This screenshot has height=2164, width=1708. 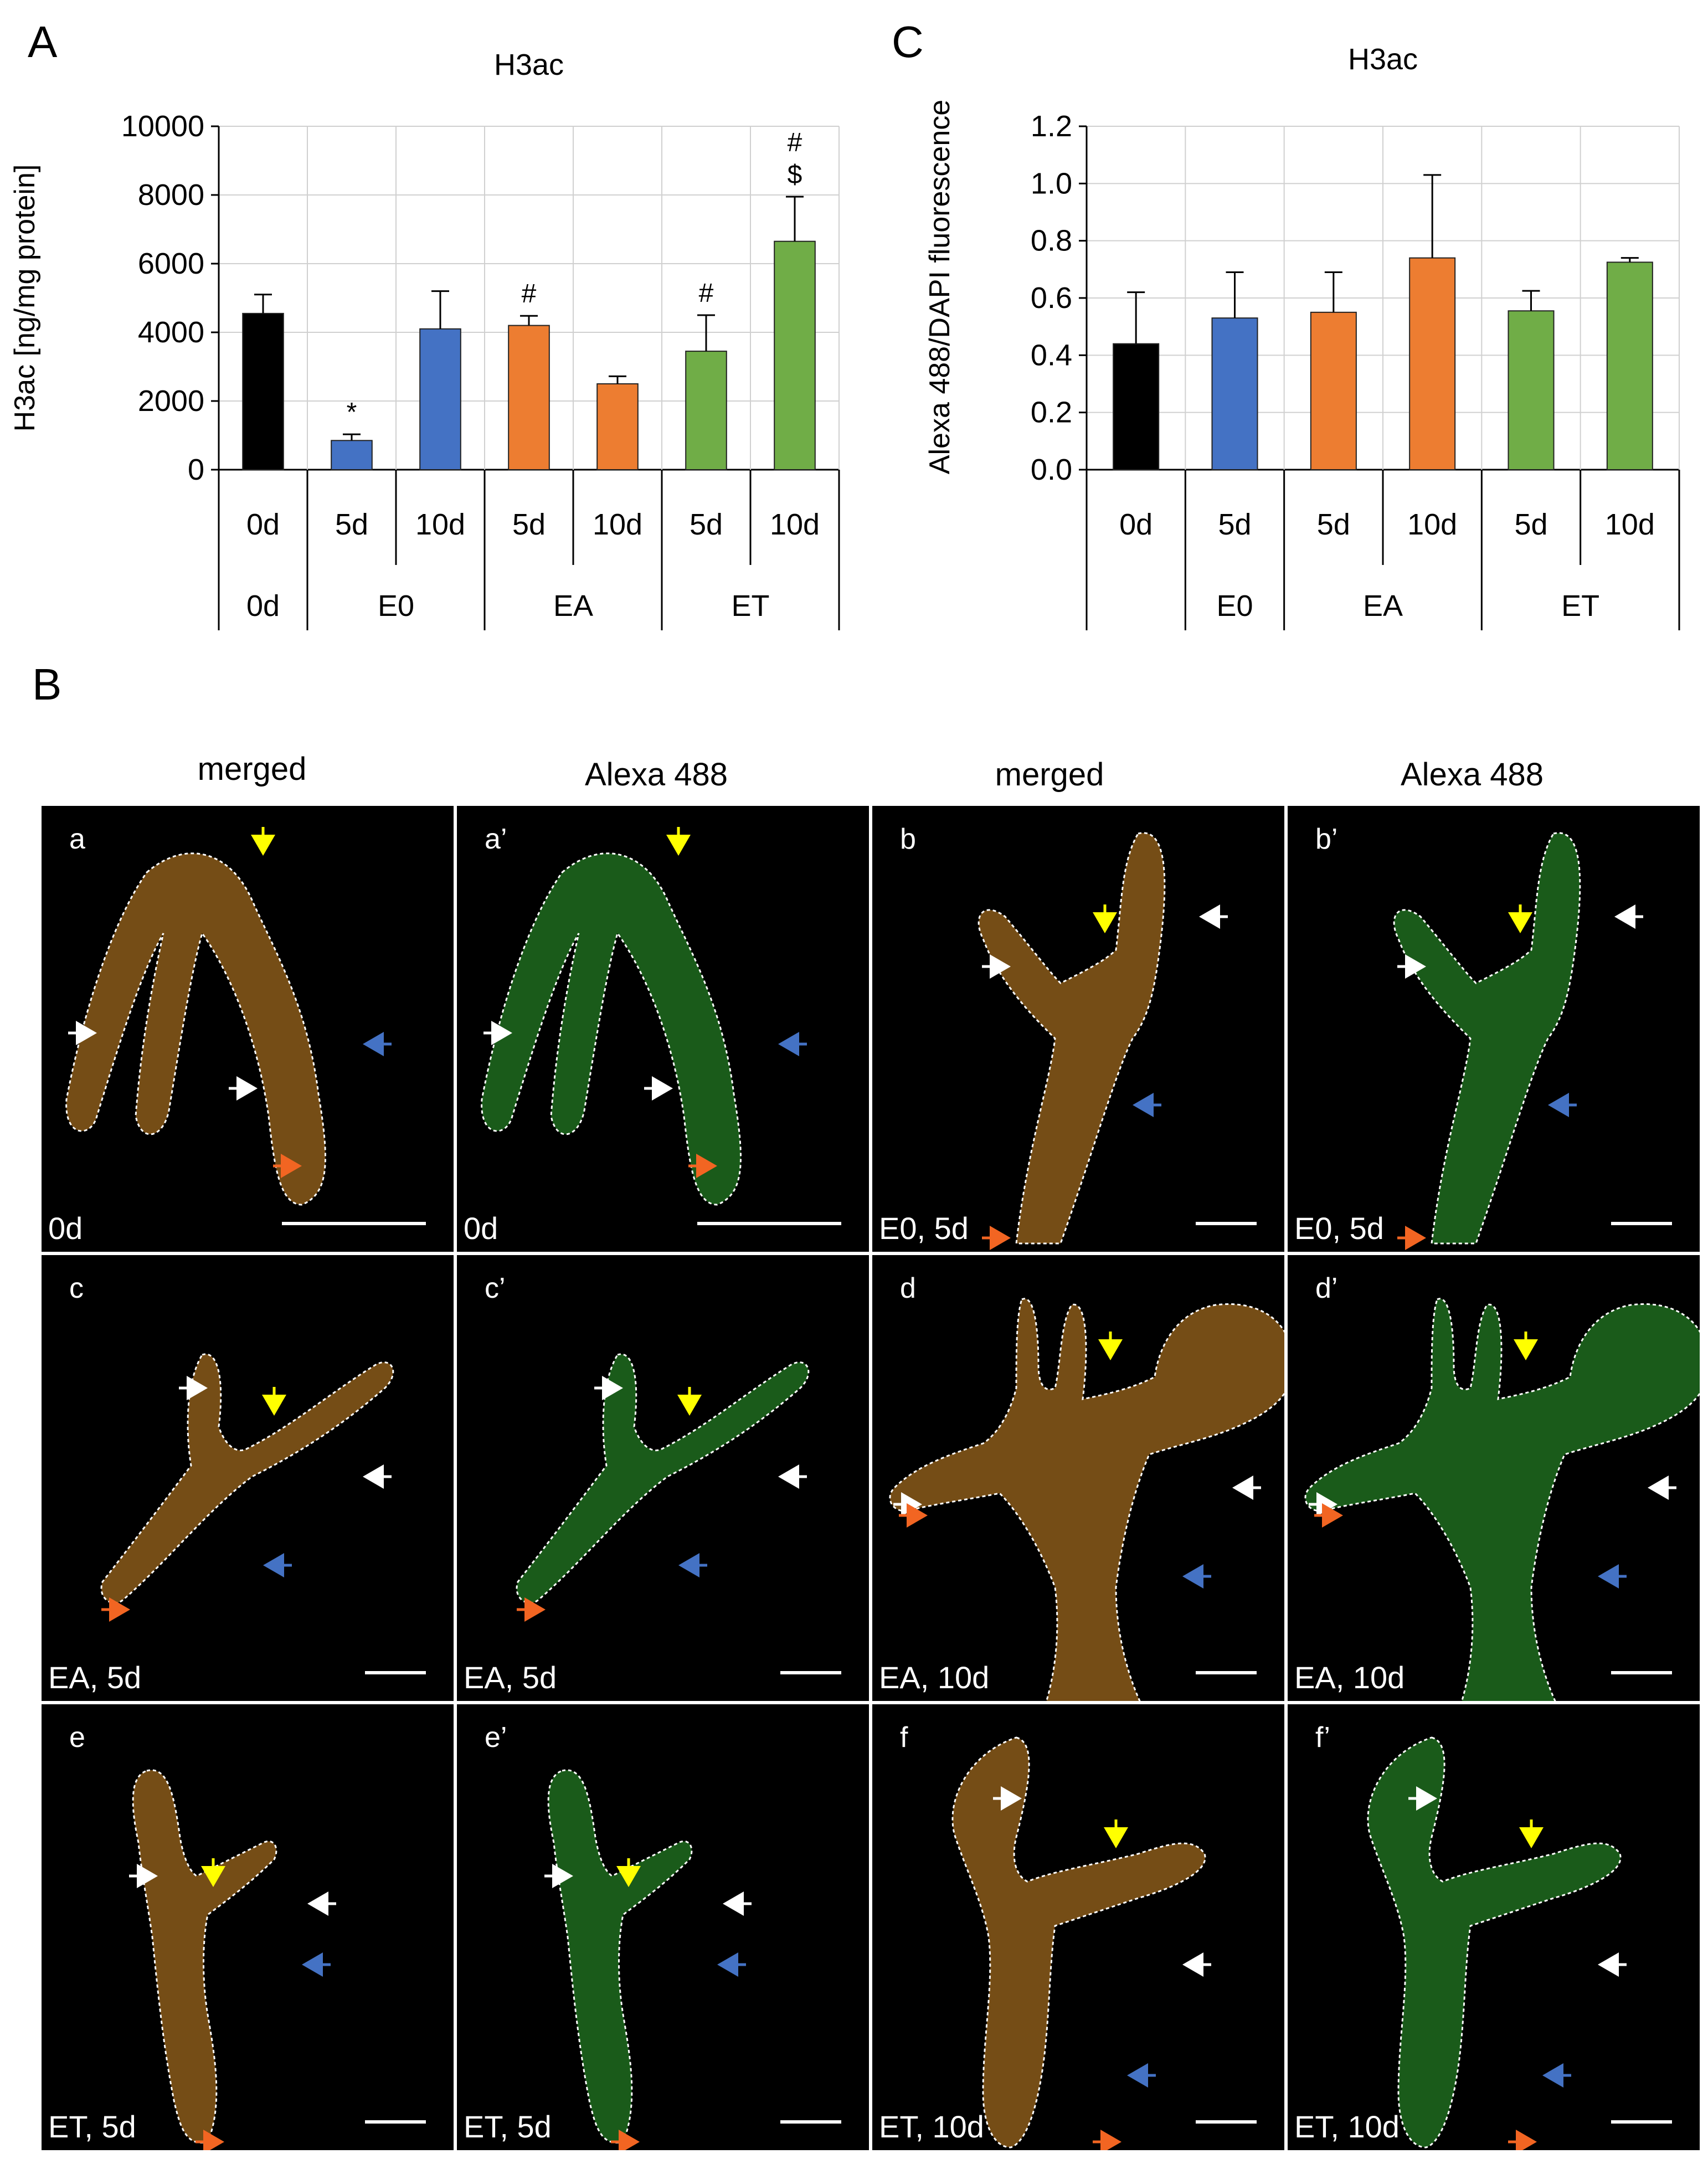 I want to click on col-header-2: Alexa 488, so click(x=657, y=775).